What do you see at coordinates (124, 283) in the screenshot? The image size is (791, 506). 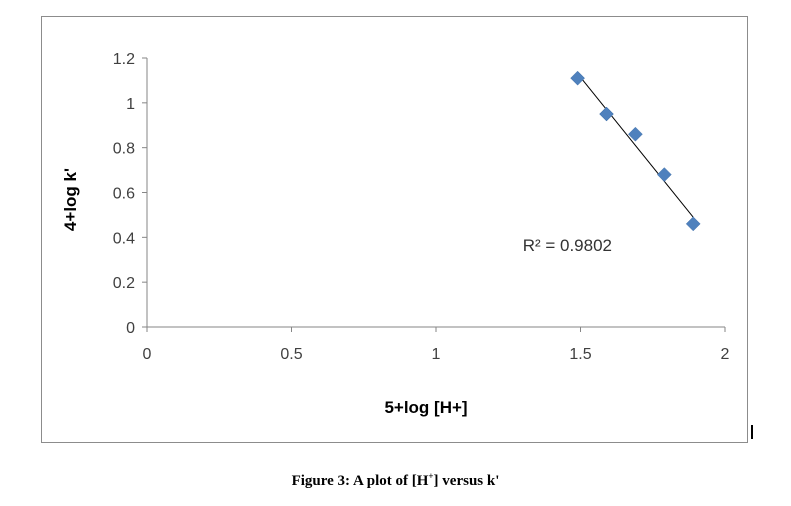 I see `y-tick-label: 0.2` at bounding box center [124, 283].